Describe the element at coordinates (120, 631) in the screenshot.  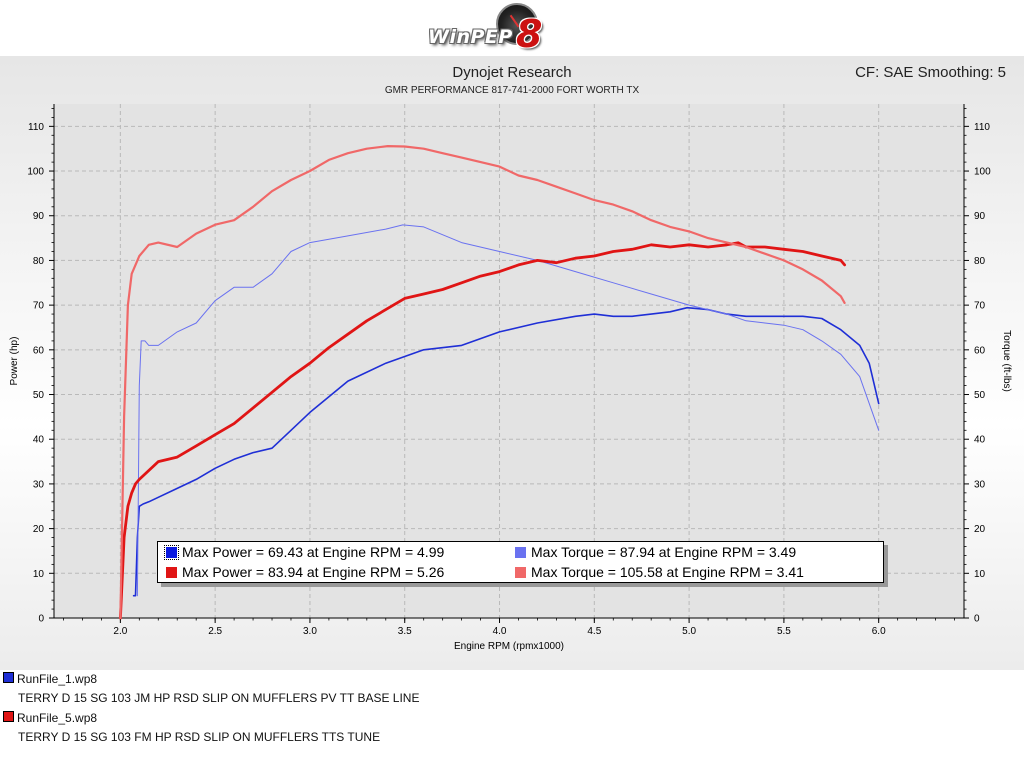
I see `x-tick-label: 2.0` at that location.